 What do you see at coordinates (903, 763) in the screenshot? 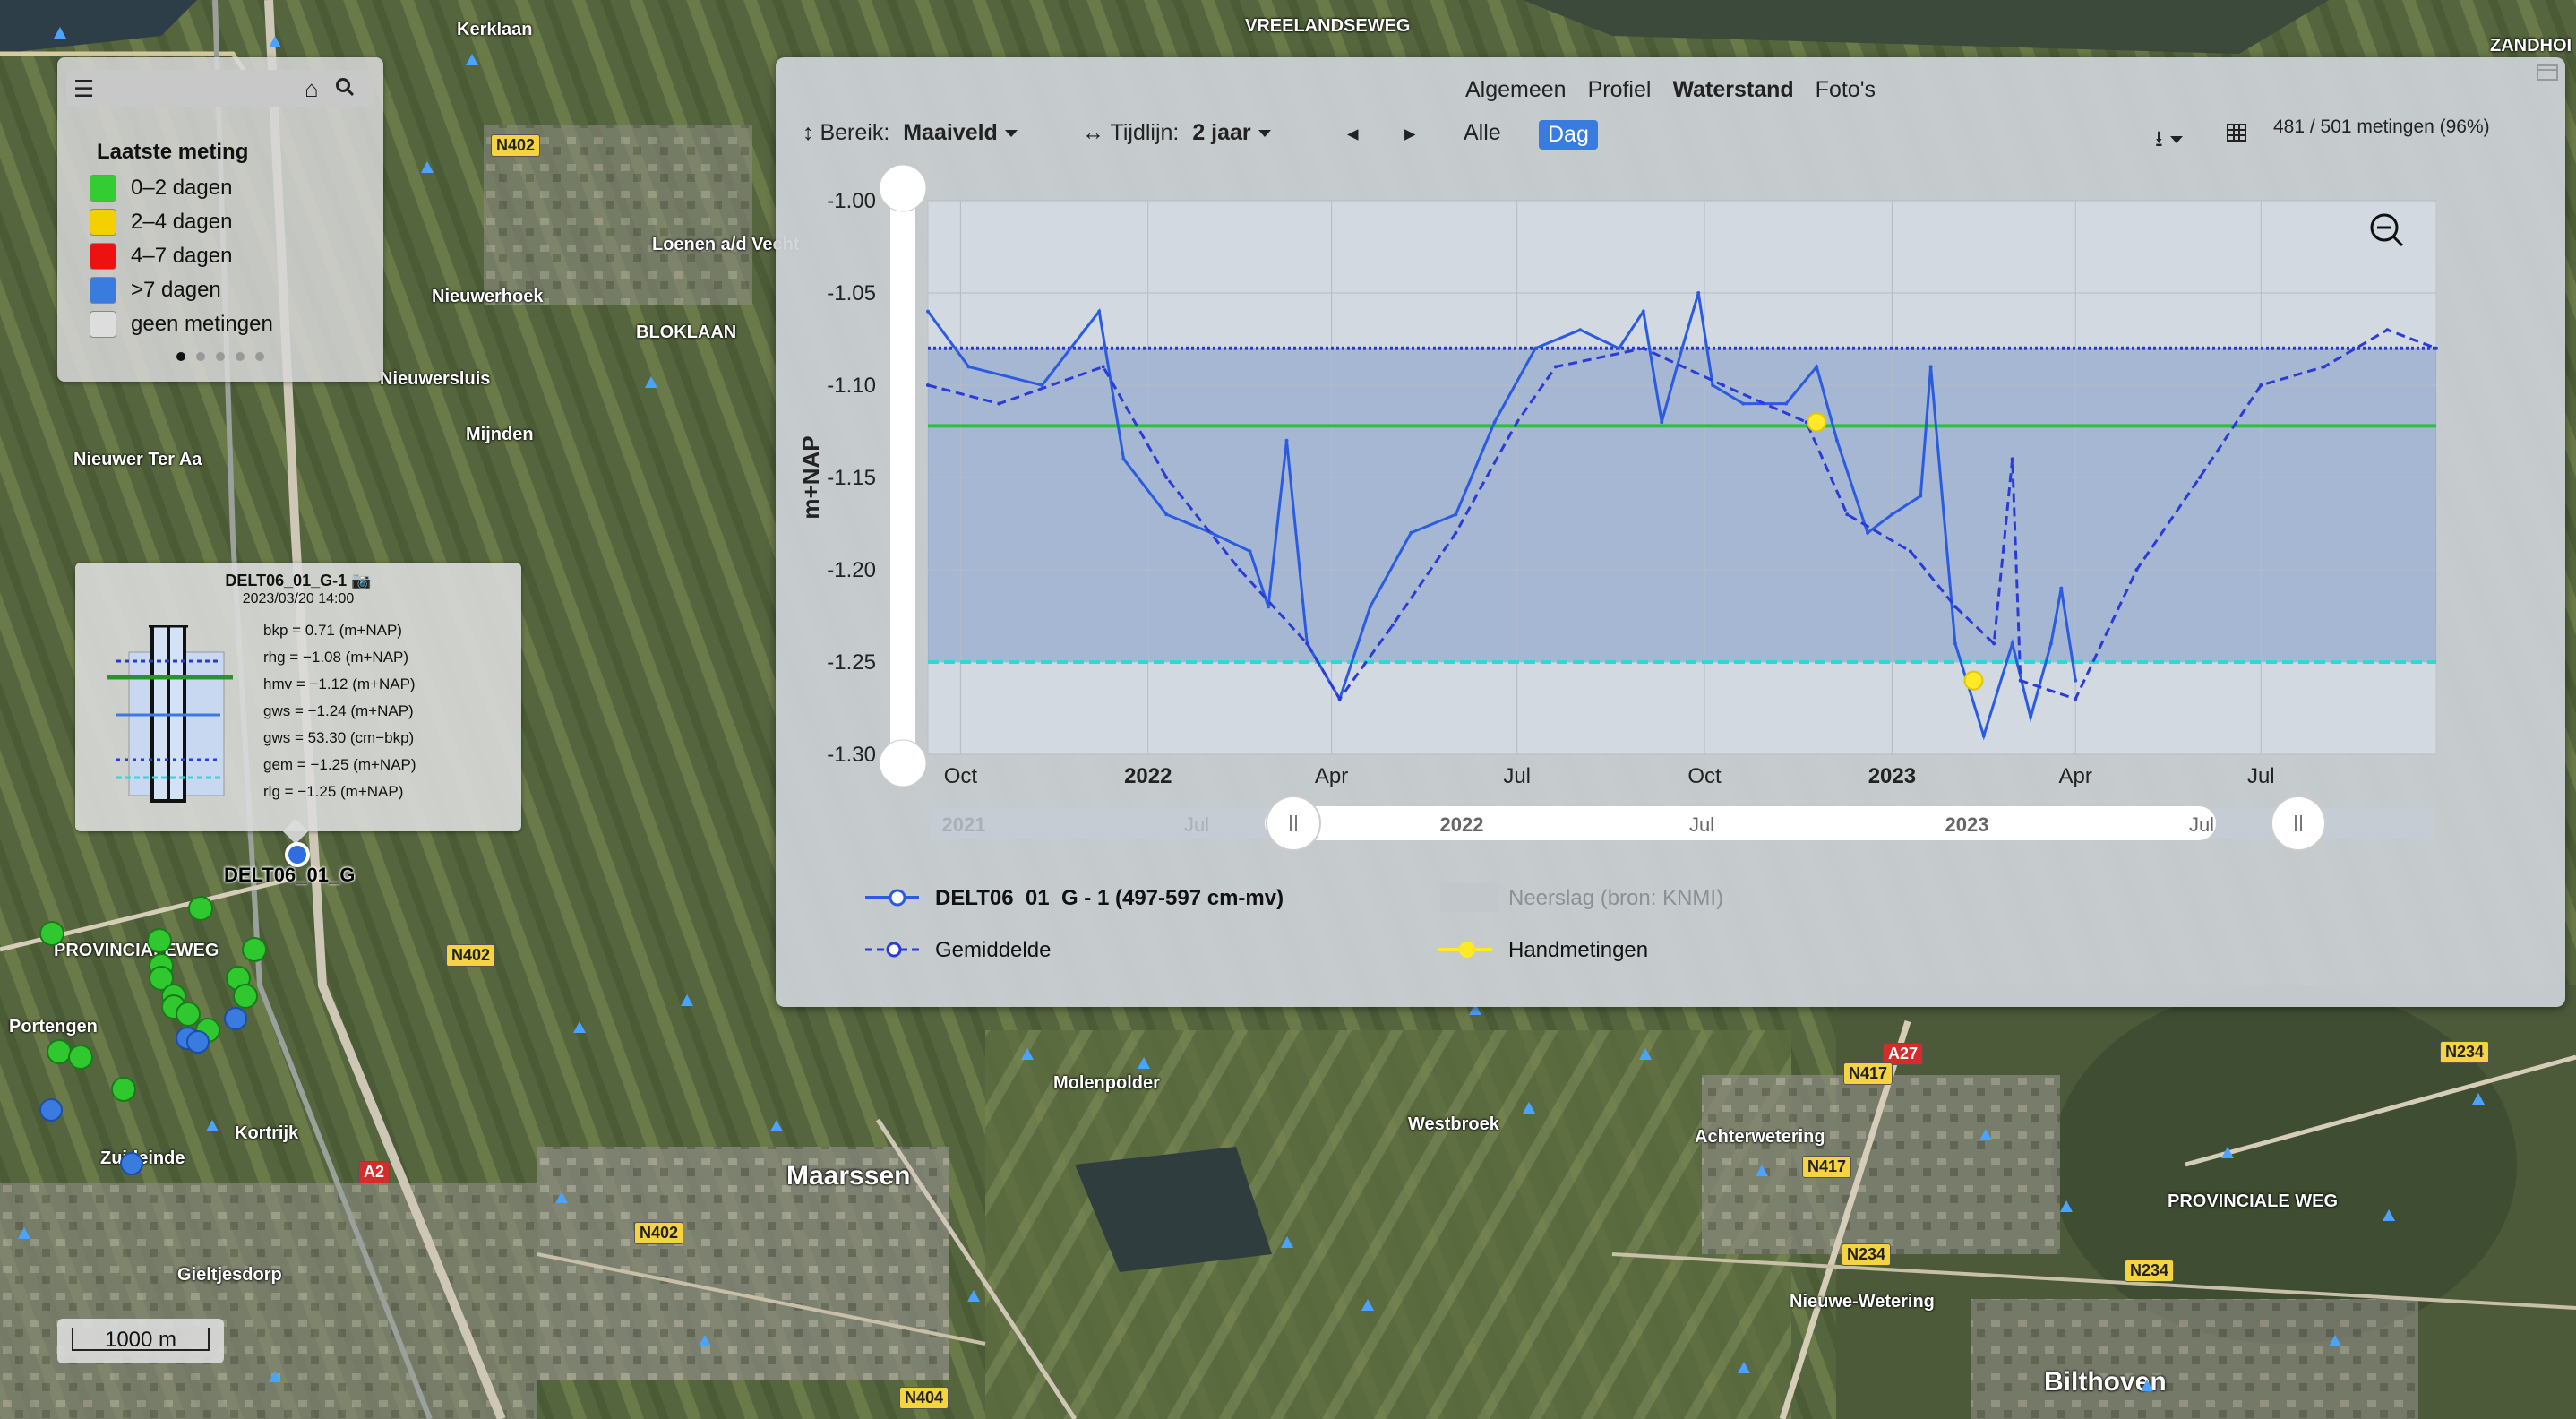
I see `y-range-handle-bottom` at bounding box center [903, 763].